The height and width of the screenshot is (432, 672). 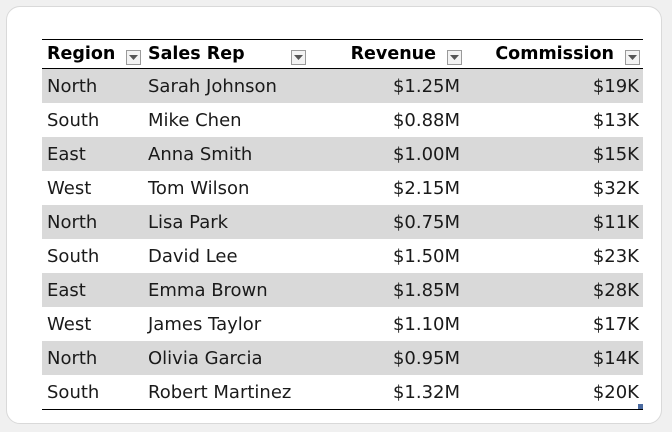 I want to click on table-row: North Sarah Johnson $1.25M $19K, so click(x=342, y=86).